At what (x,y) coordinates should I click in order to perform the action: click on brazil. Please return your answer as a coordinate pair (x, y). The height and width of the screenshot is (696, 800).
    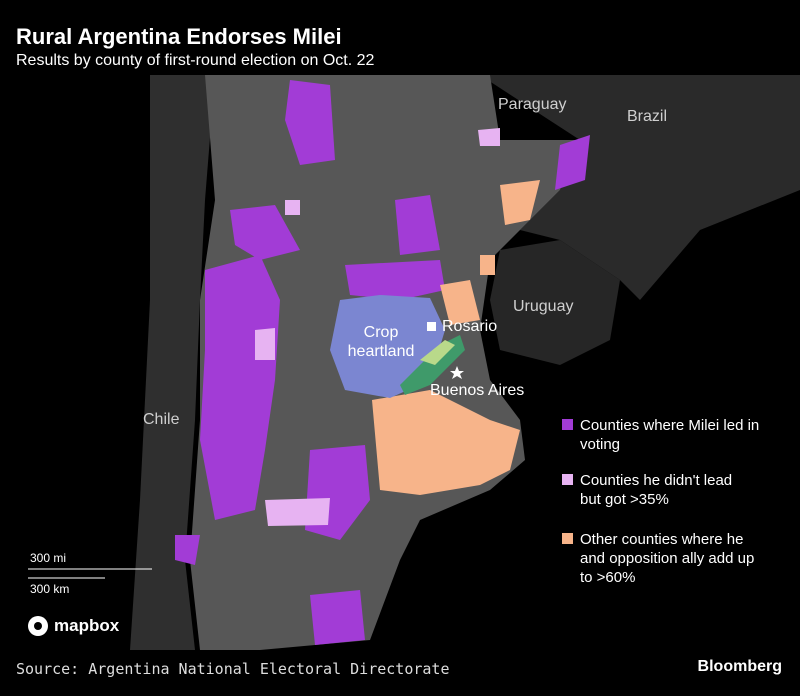
    Looking at the image, I should click on (640, 187).